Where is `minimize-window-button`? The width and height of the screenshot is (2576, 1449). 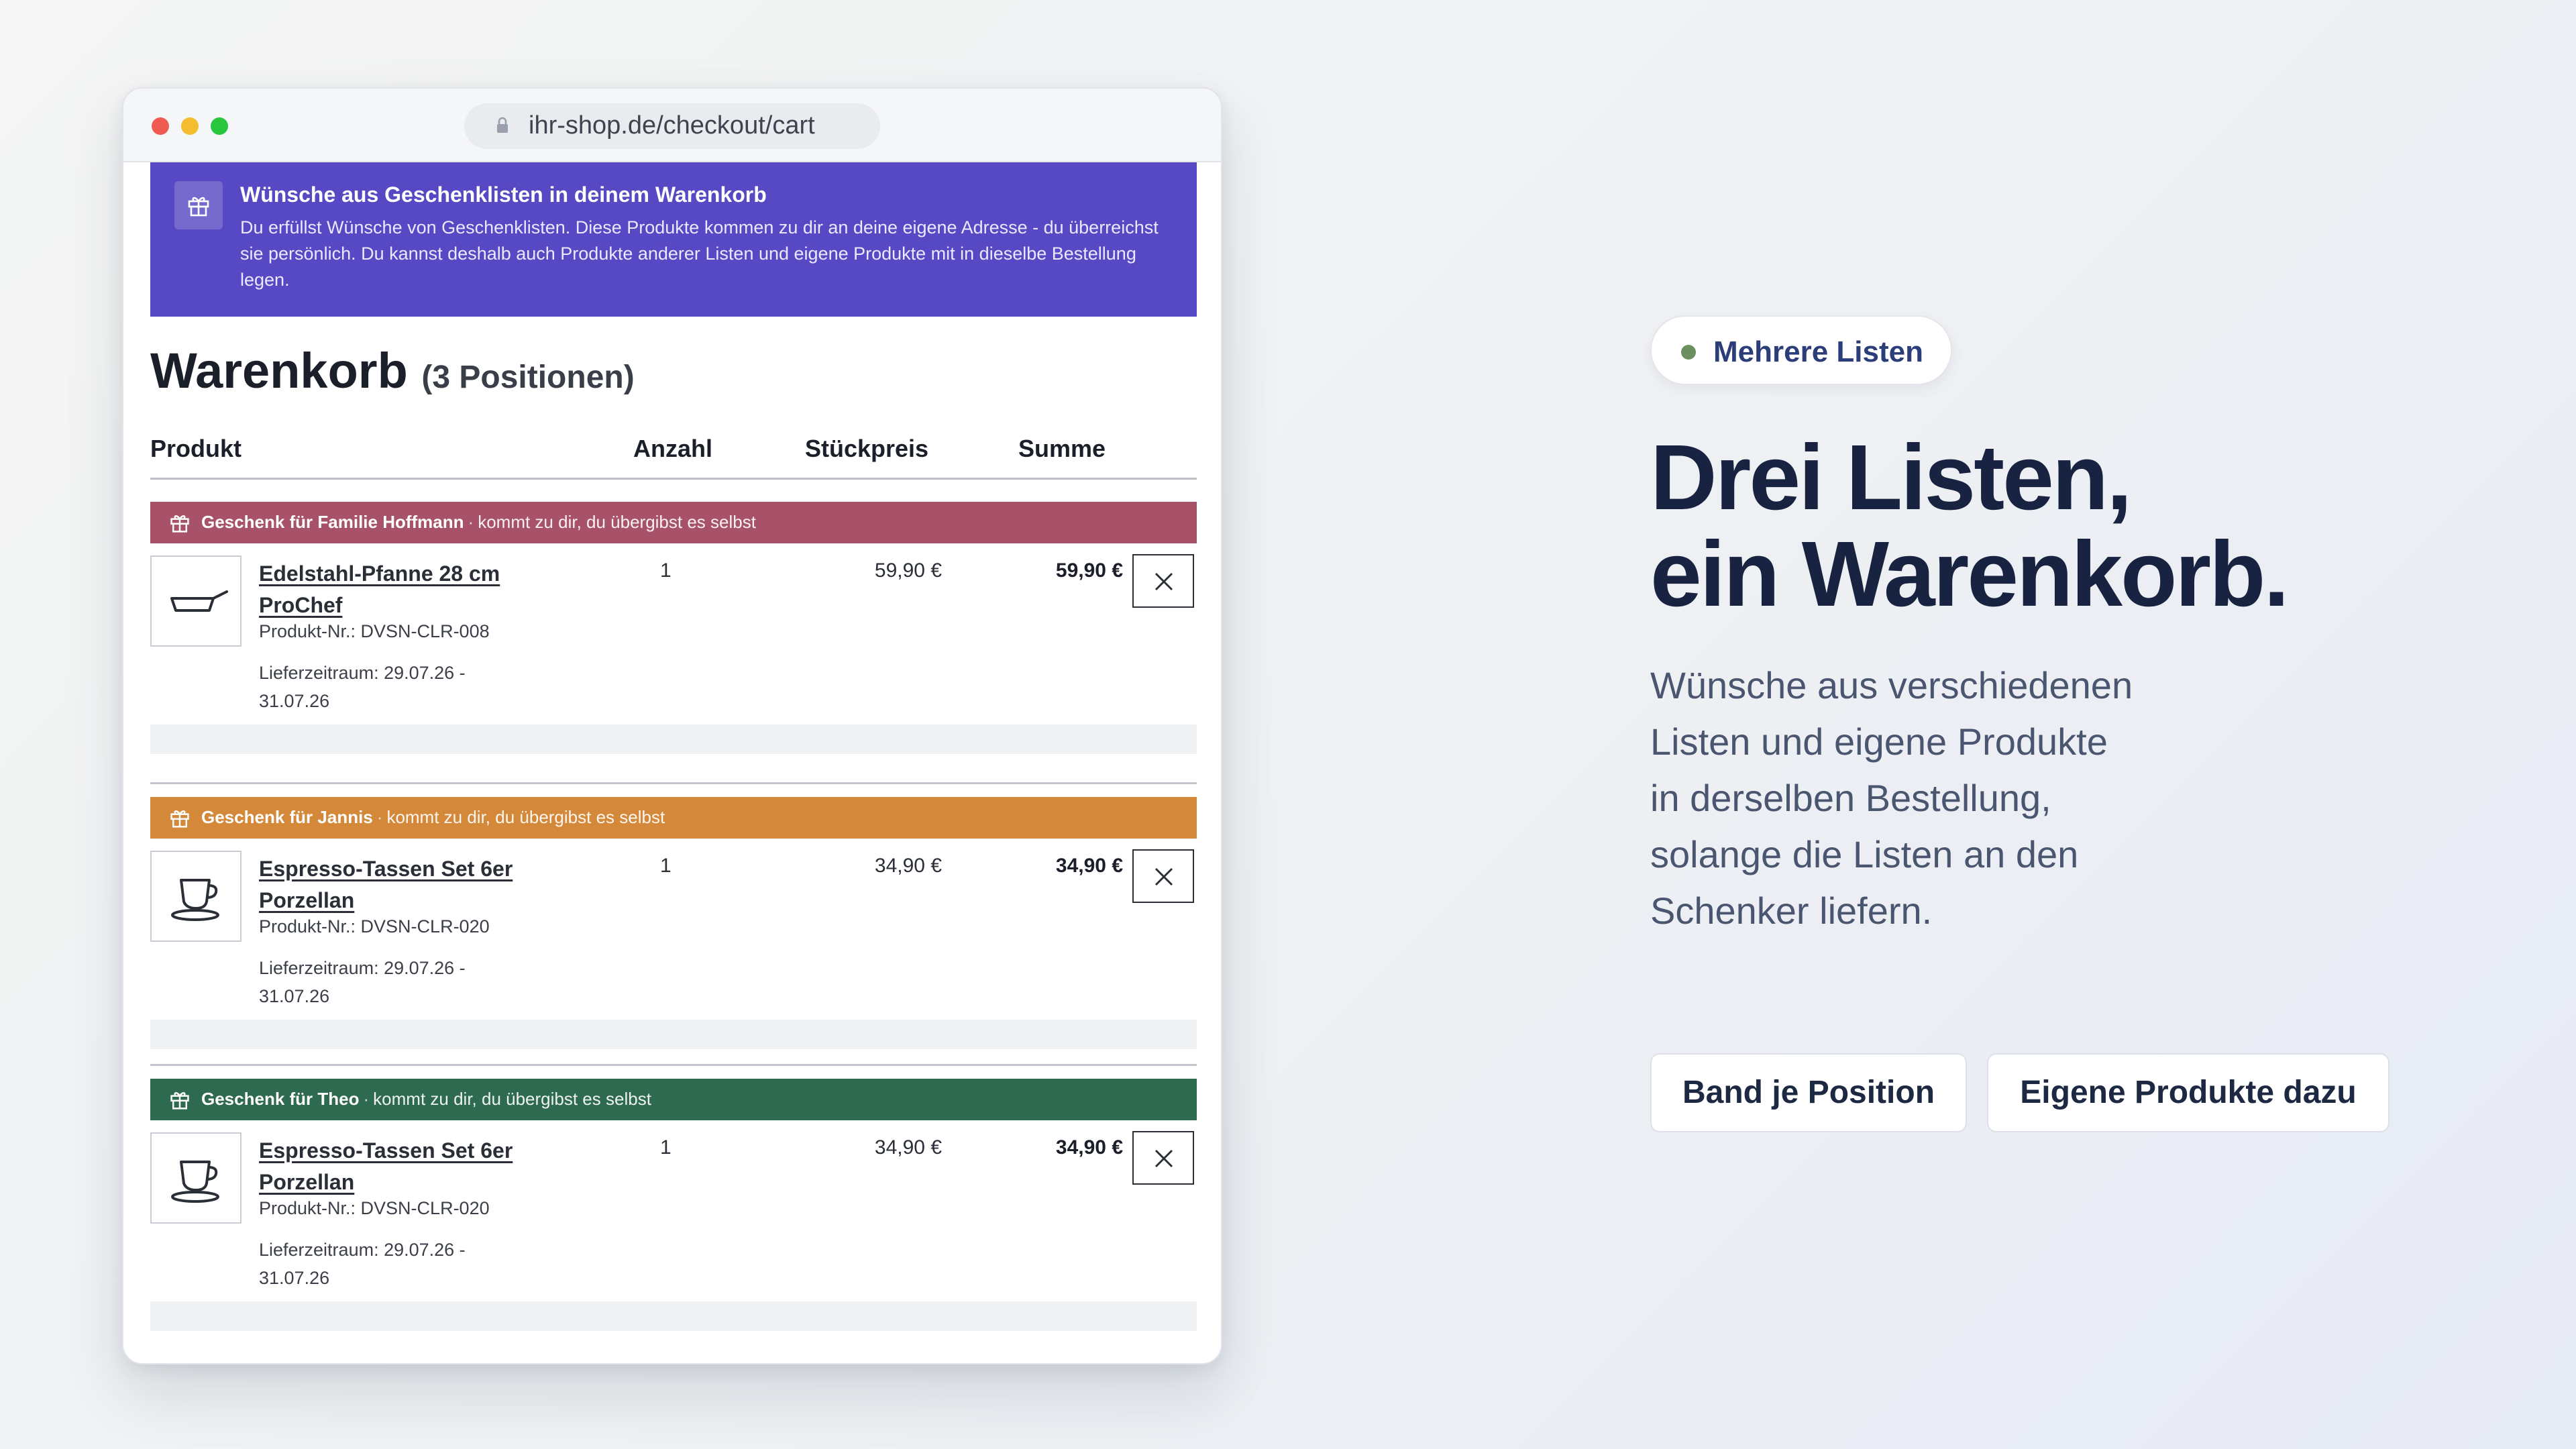
minimize-window-button is located at coordinates (190, 126).